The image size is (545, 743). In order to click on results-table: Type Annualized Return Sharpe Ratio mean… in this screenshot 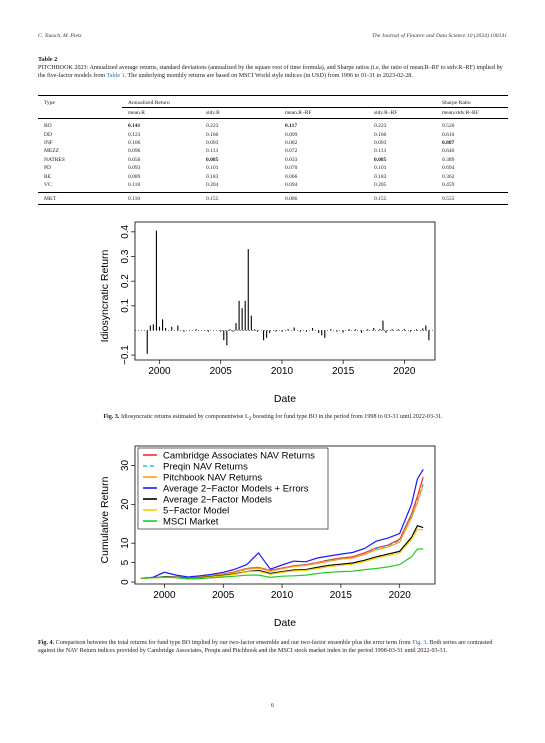, I will do `click(273, 150)`.